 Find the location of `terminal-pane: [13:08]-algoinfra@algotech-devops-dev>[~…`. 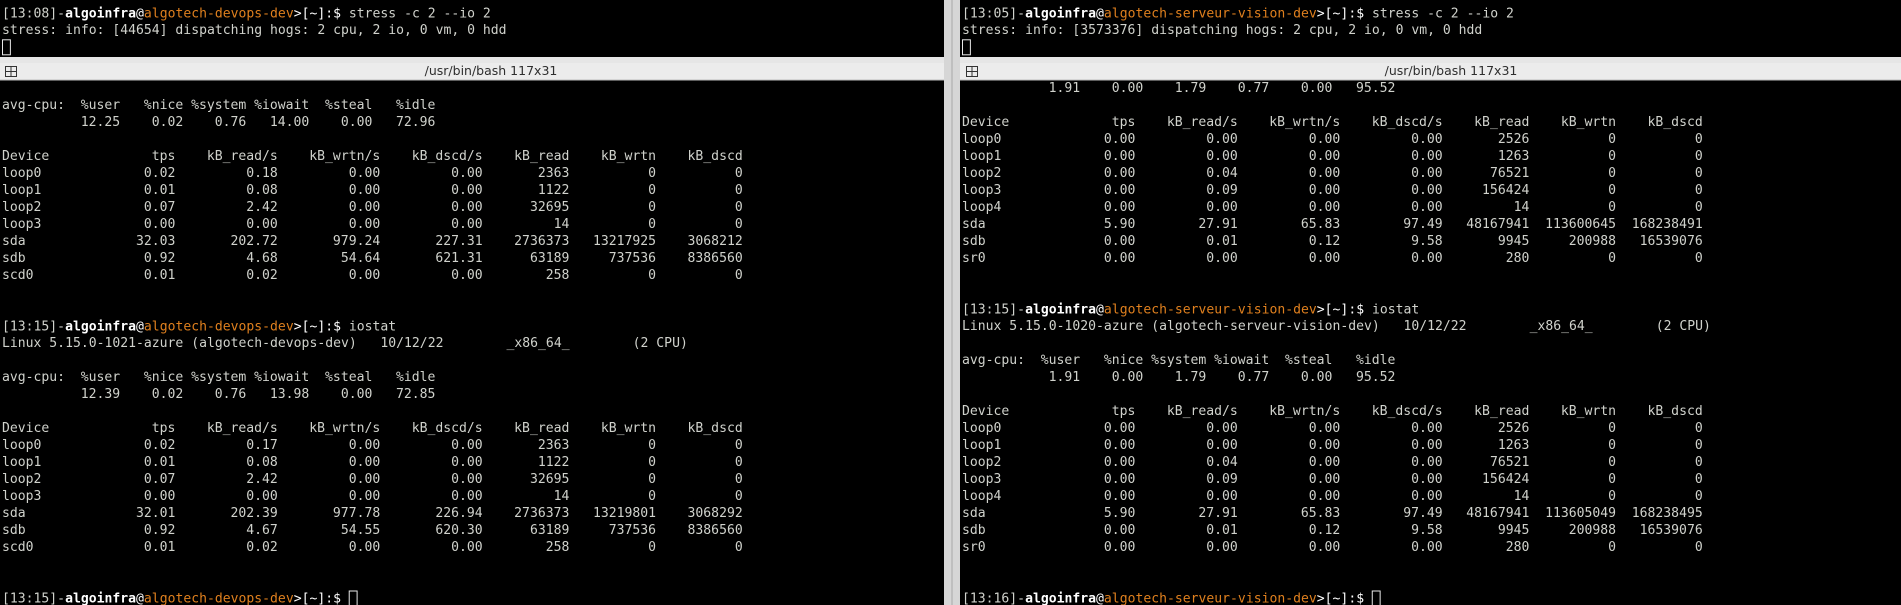

terminal-pane: [13:08]-algoinfra@algotech-devops-dev>[~… is located at coordinates (254, 31).